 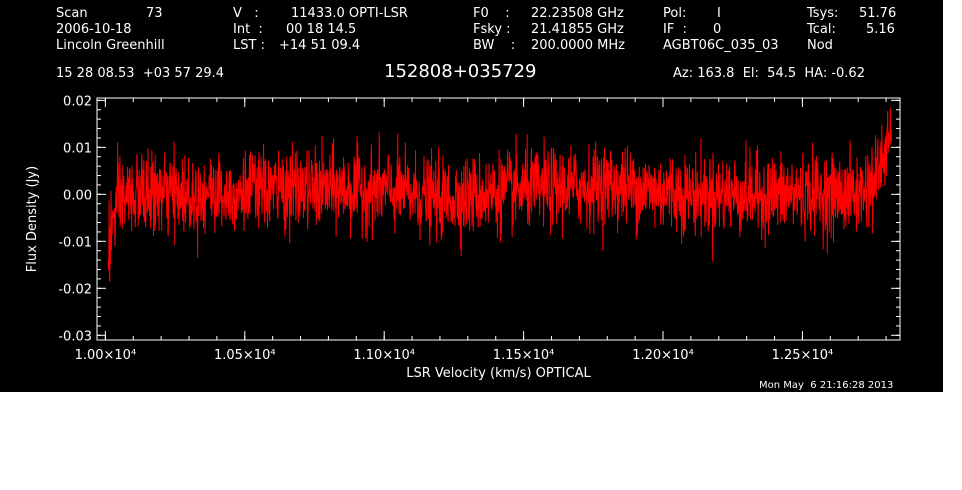 I want to click on scan-value: 73, so click(x=154, y=13).